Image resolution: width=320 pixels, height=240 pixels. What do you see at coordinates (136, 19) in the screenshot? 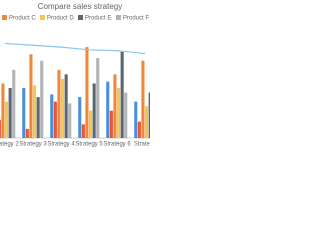
I see `legend-label: Product F` at bounding box center [136, 19].